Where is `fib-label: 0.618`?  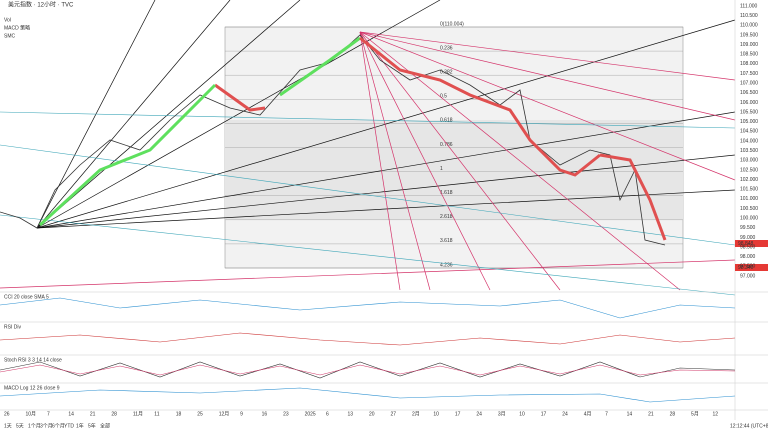
fib-label: 0.618 is located at coordinates (446, 121).